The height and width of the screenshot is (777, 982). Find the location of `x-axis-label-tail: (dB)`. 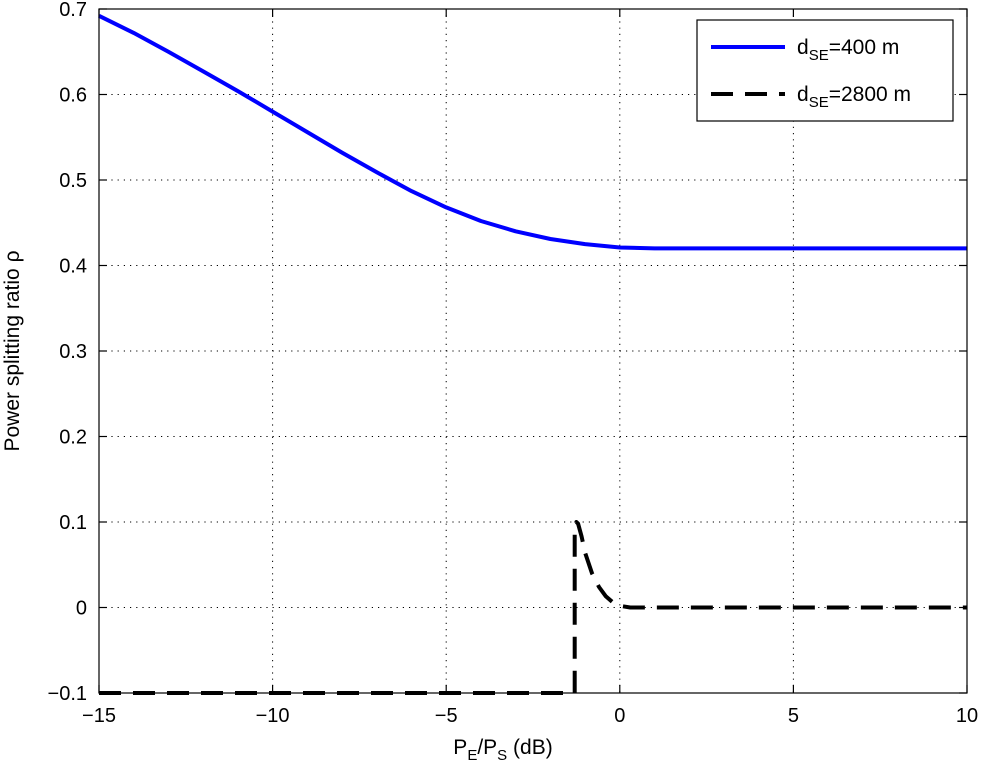

x-axis-label-tail: (dB) is located at coordinates (530, 747).